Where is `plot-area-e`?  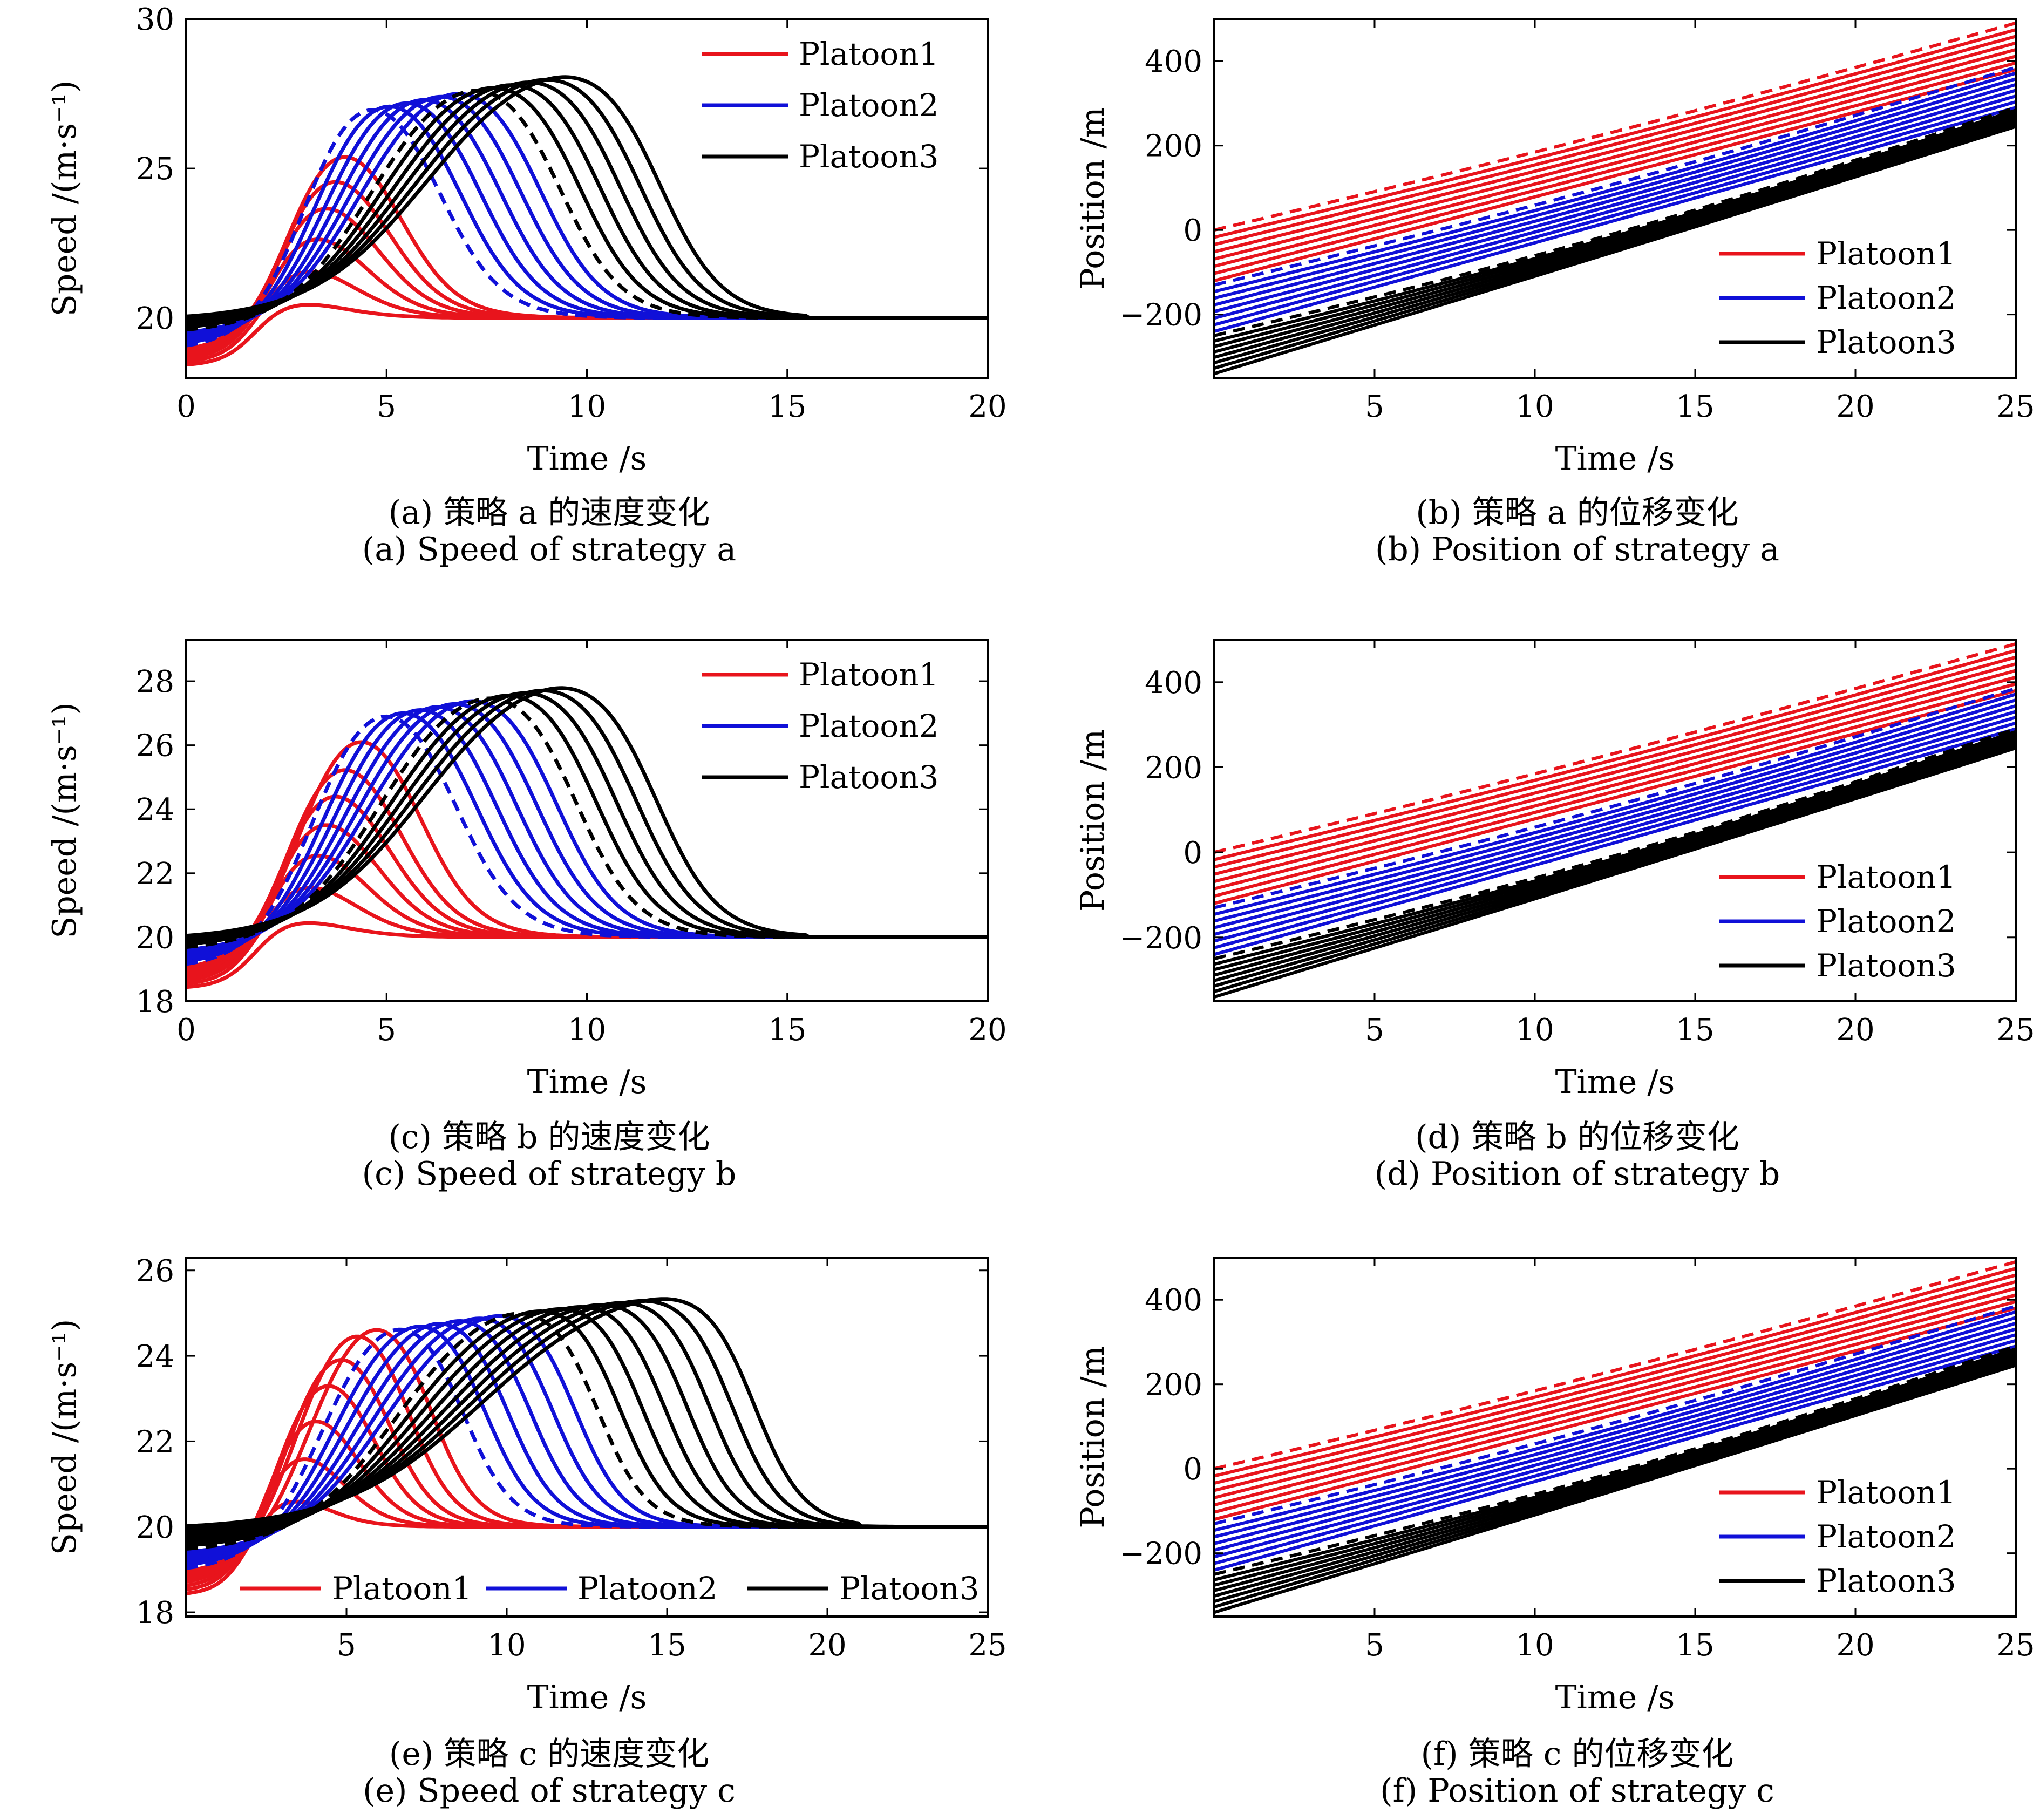 plot-area-e is located at coordinates (587, 1446).